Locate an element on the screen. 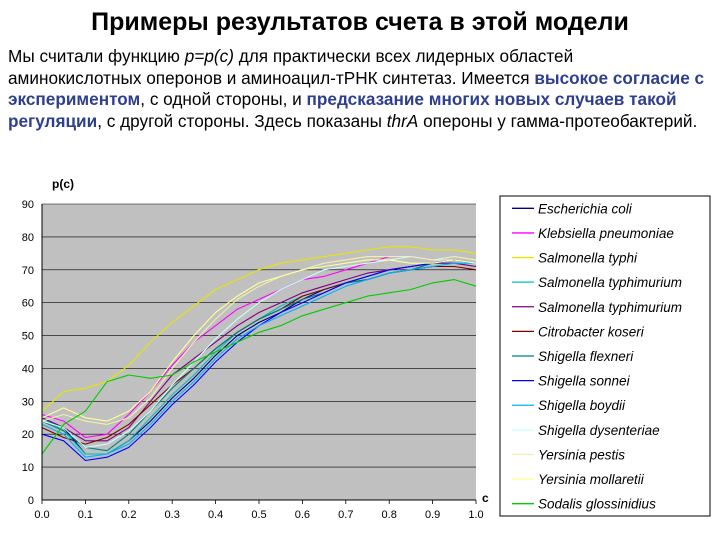 This screenshot has height=540, width=720. y-tick-label: 40 is located at coordinates (28, 369).